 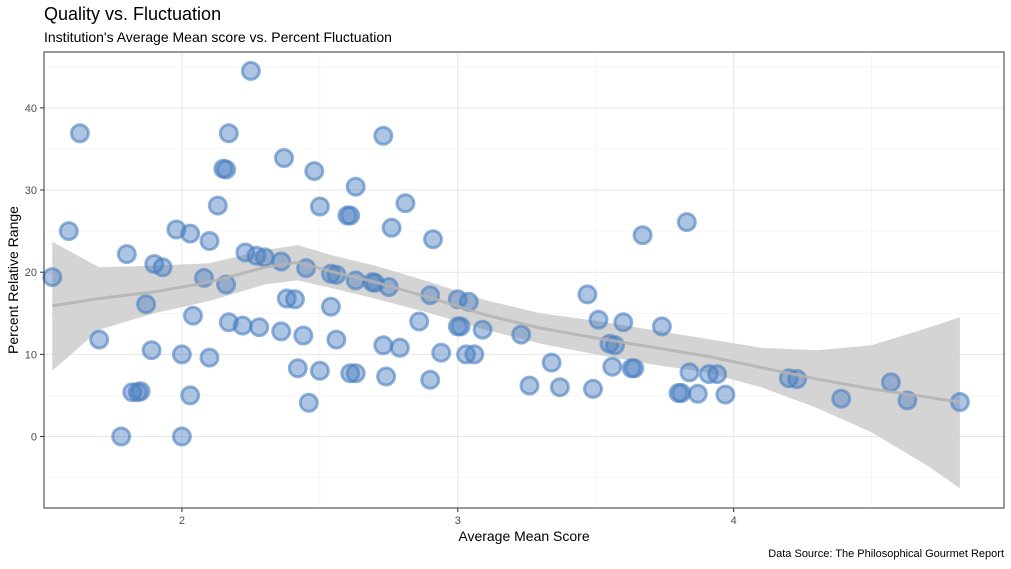 What do you see at coordinates (523, 536) in the screenshot?
I see `x-axis-title: Average Mean Score` at bounding box center [523, 536].